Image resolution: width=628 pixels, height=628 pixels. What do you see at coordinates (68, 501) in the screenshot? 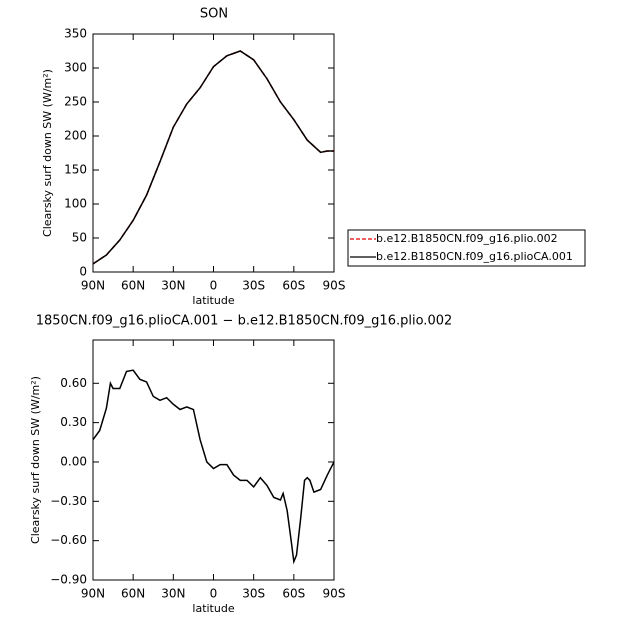
I see `y-tick-label: −0.30` at bounding box center [68, 501].